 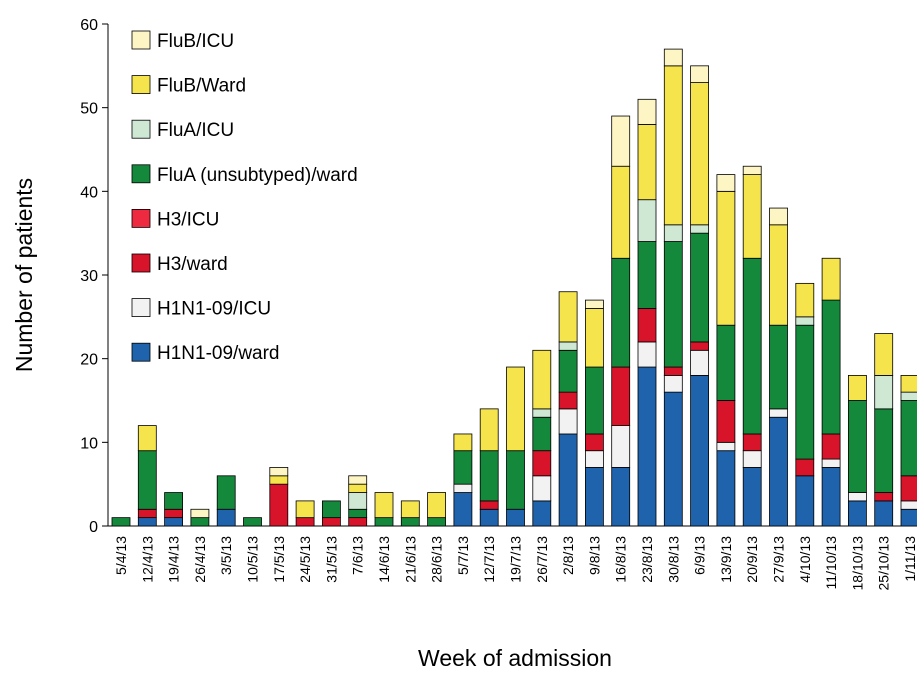 What do you see at coordinates (568, 555) in the screenshot?
I see `x-tick-label: 2/8/13` at bounding box center [568, 555].